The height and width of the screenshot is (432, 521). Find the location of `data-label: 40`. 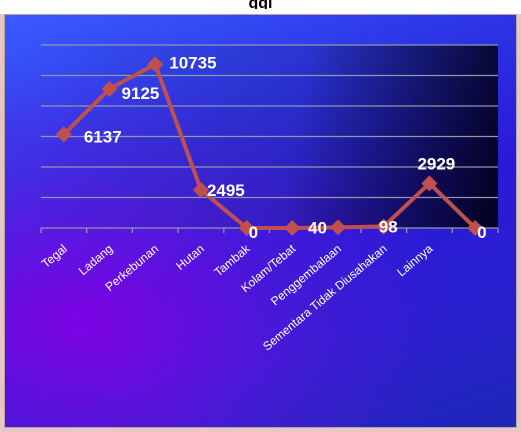

data-label: 40 is located at coordinates (317, 227).